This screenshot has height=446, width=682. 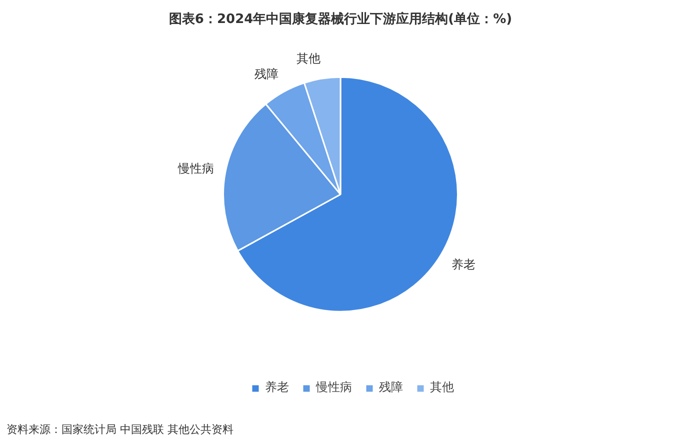 I want to click on slice-label: 养老, so click(x=464, y=264).